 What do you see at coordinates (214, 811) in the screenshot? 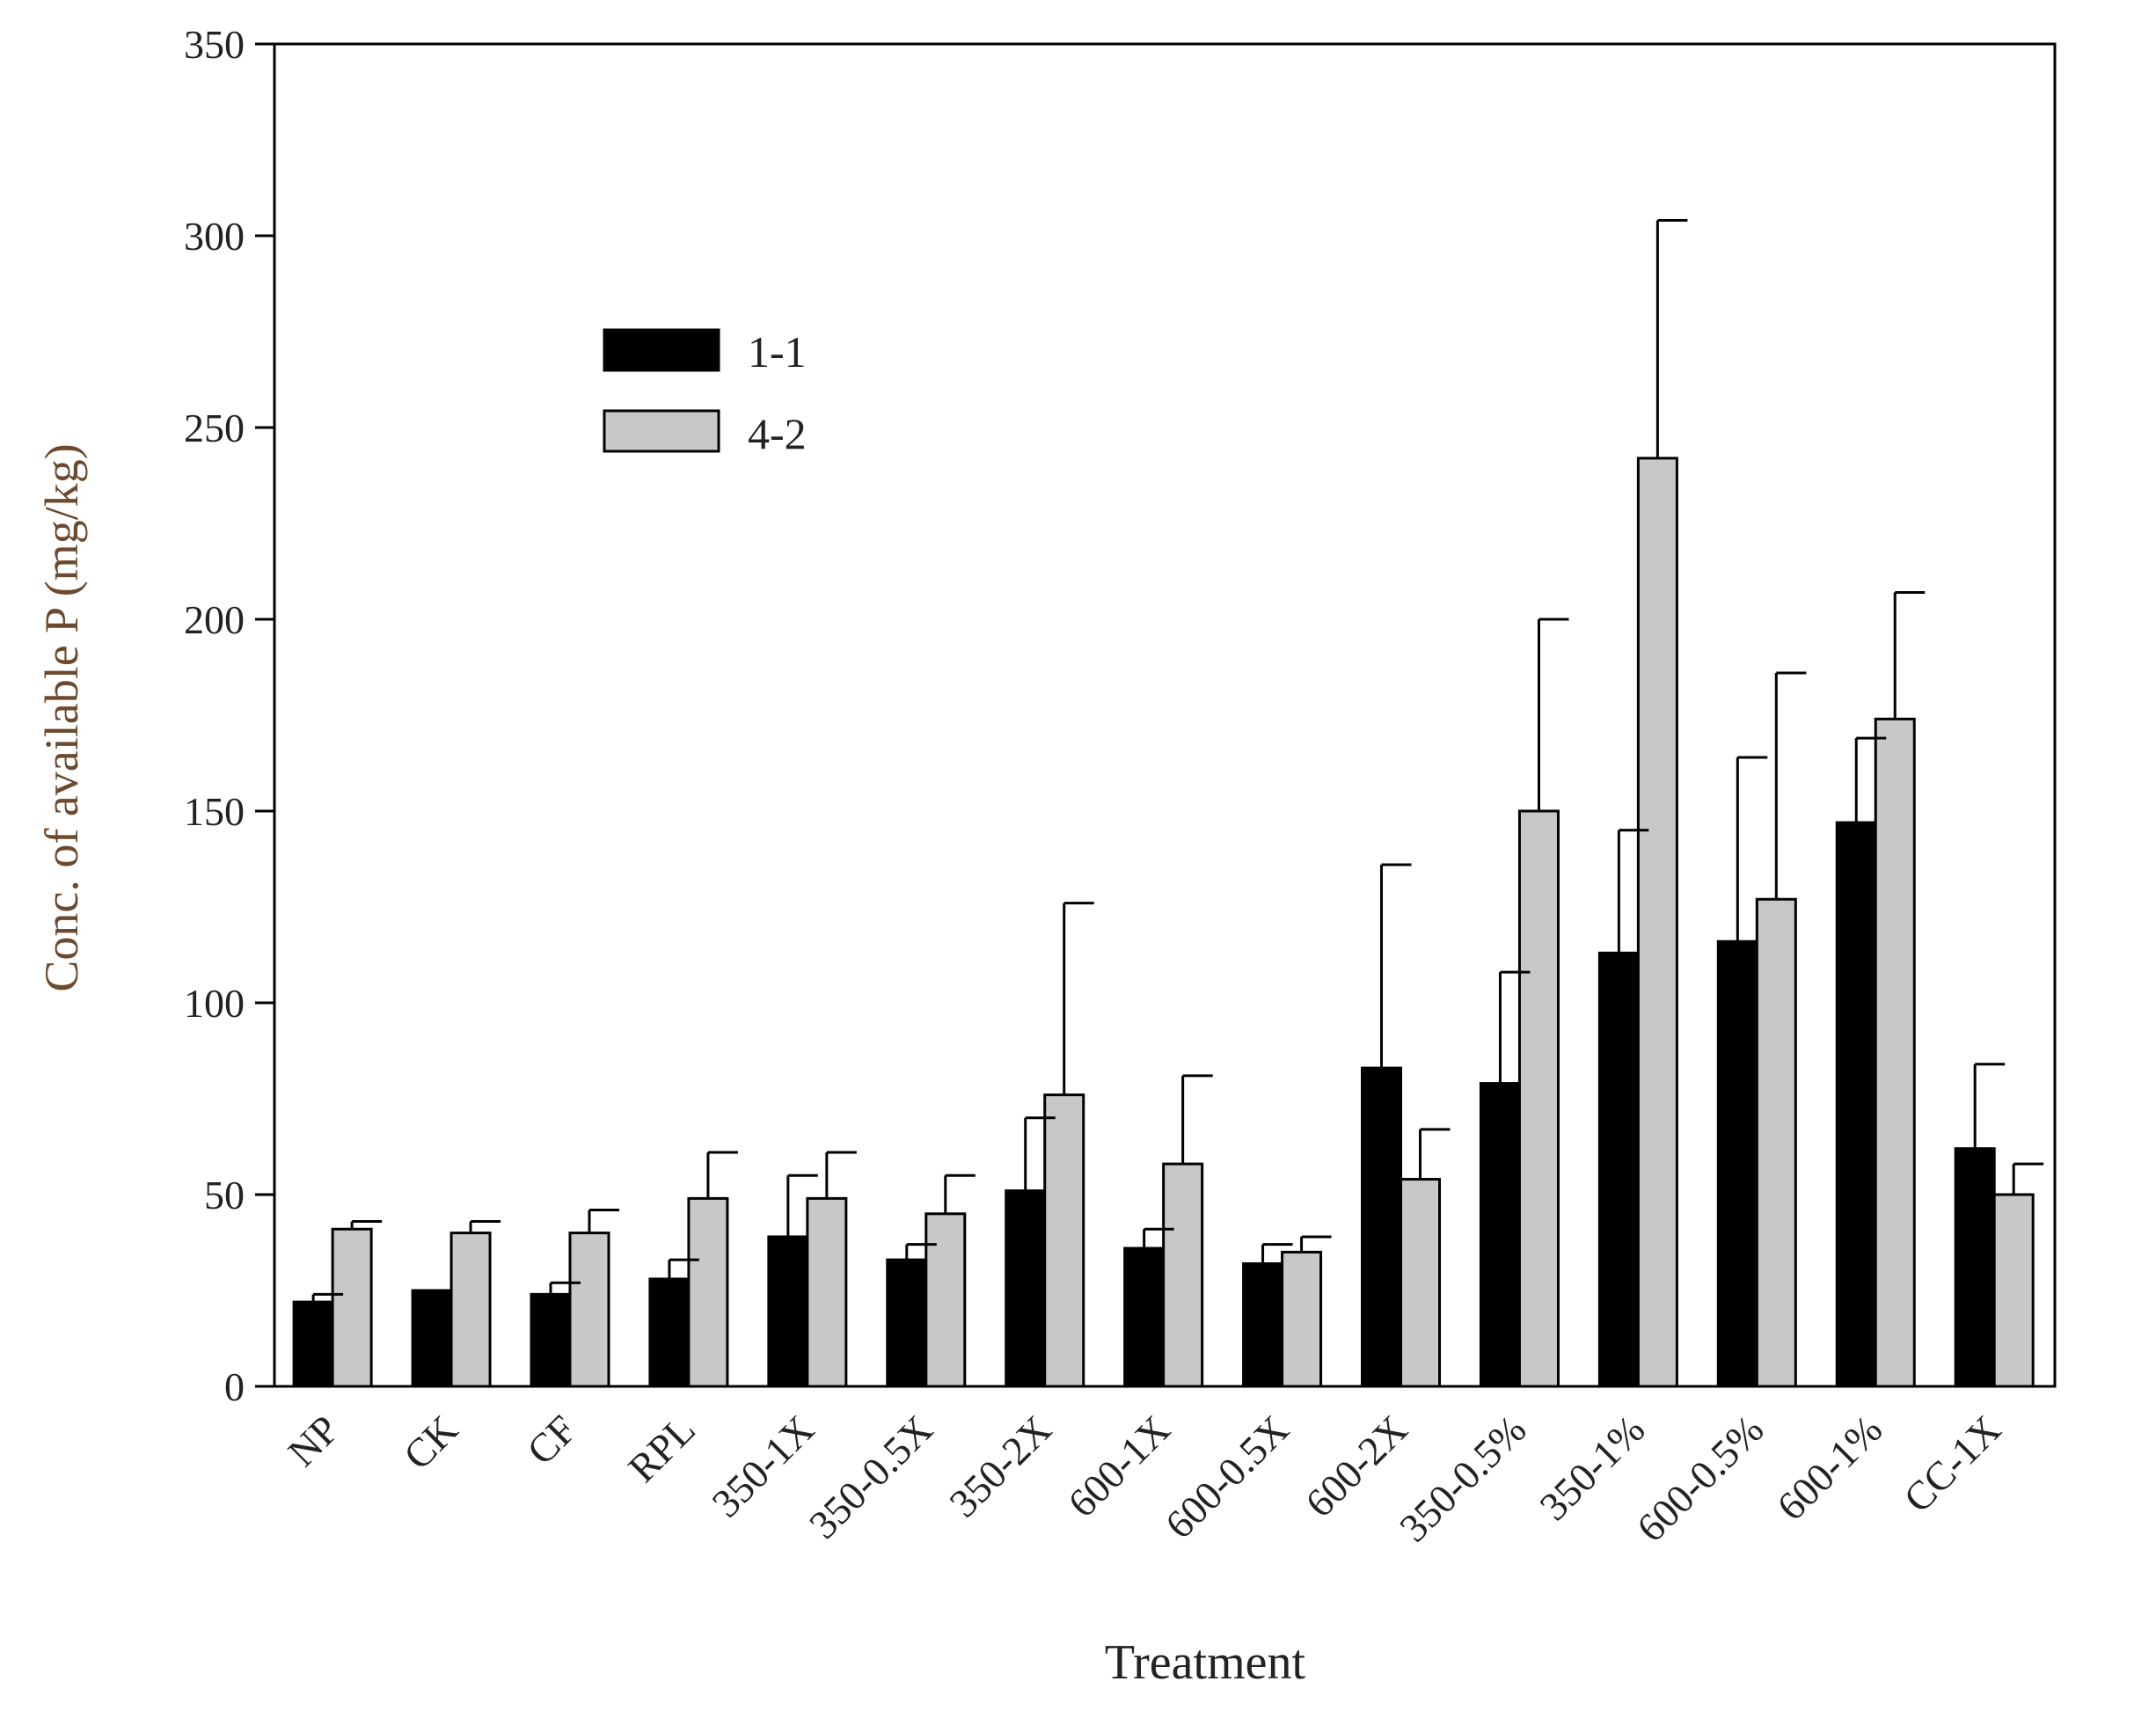
I see `y-tick-label: 150` at bounding box center [214, 811].